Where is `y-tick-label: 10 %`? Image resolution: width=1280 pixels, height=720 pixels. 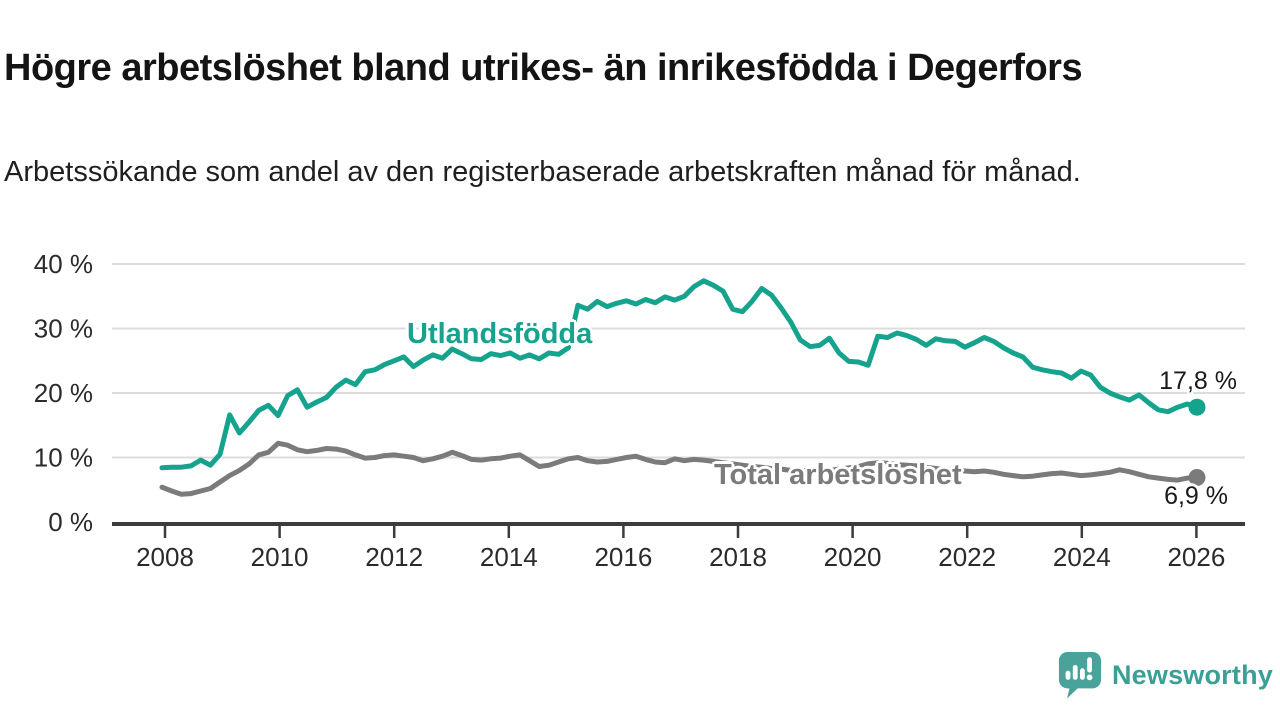
y-tick-label: 10 % is located at coordinates (63, 458).